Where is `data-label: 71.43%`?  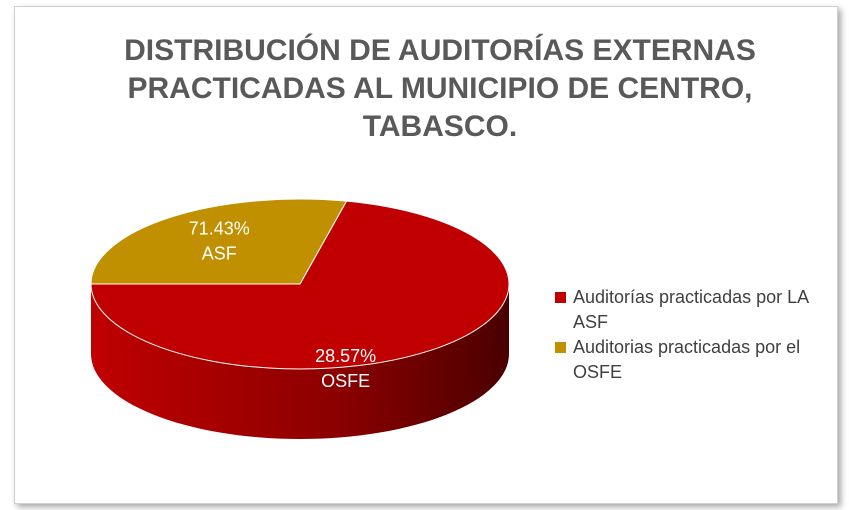 data-label: 71.43% is located at coordinates (219, 229).